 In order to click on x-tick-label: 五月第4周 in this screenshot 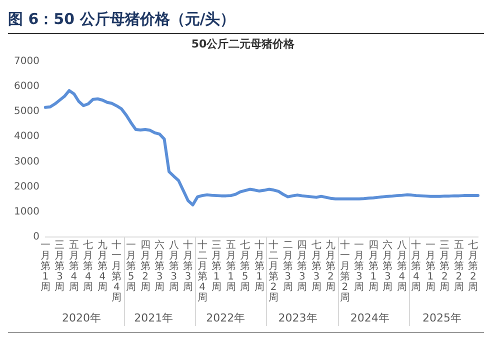, I will do `click(73, 266)`.